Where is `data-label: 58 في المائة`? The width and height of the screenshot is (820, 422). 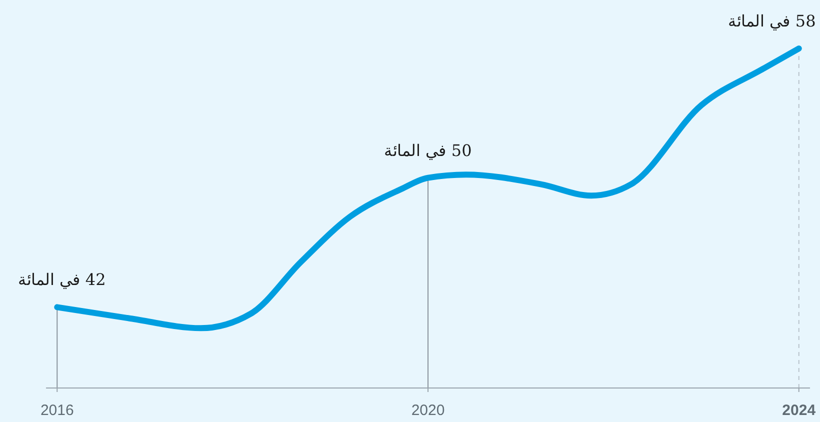
data-label: 58 في المائة is located at coordinates (772, 21).